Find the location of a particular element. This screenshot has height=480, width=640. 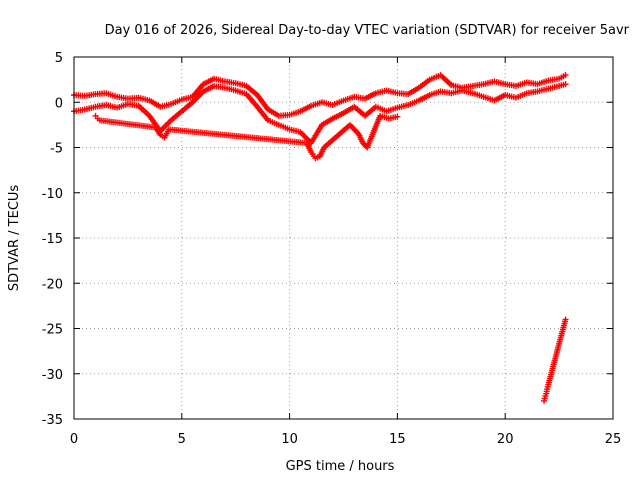

x-tick-label: 0 is located at coordinates (74, 439).